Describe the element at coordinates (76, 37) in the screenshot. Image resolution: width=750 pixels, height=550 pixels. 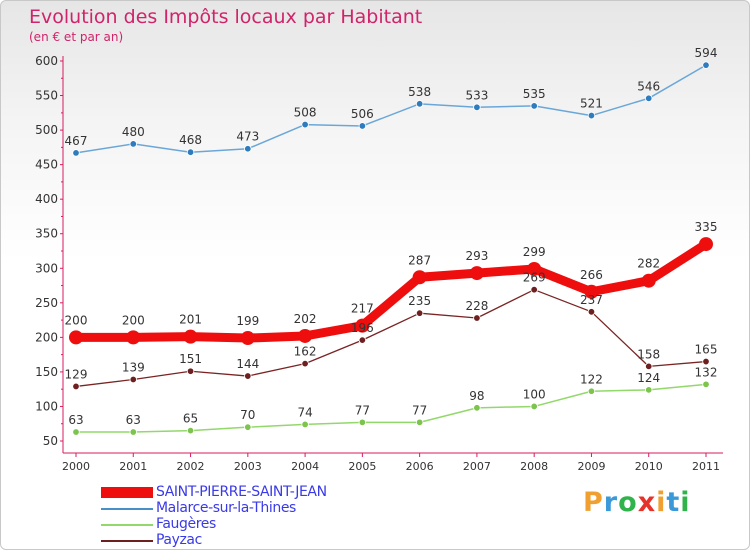
I see `chart-subtitle: (en € et par an)` at that location.